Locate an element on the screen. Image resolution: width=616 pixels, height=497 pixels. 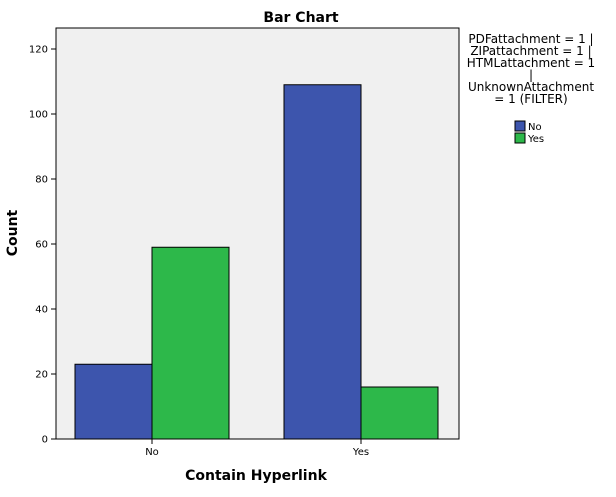
y-tick-label: 60 is located at coordinates (41, 245).